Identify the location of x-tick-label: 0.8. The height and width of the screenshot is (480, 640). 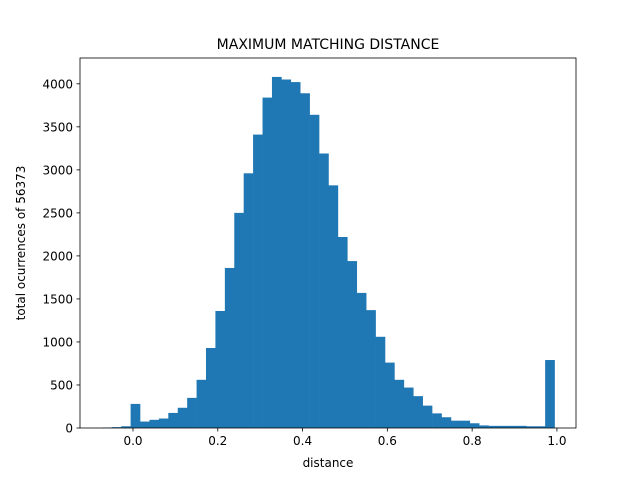
(472, 441).